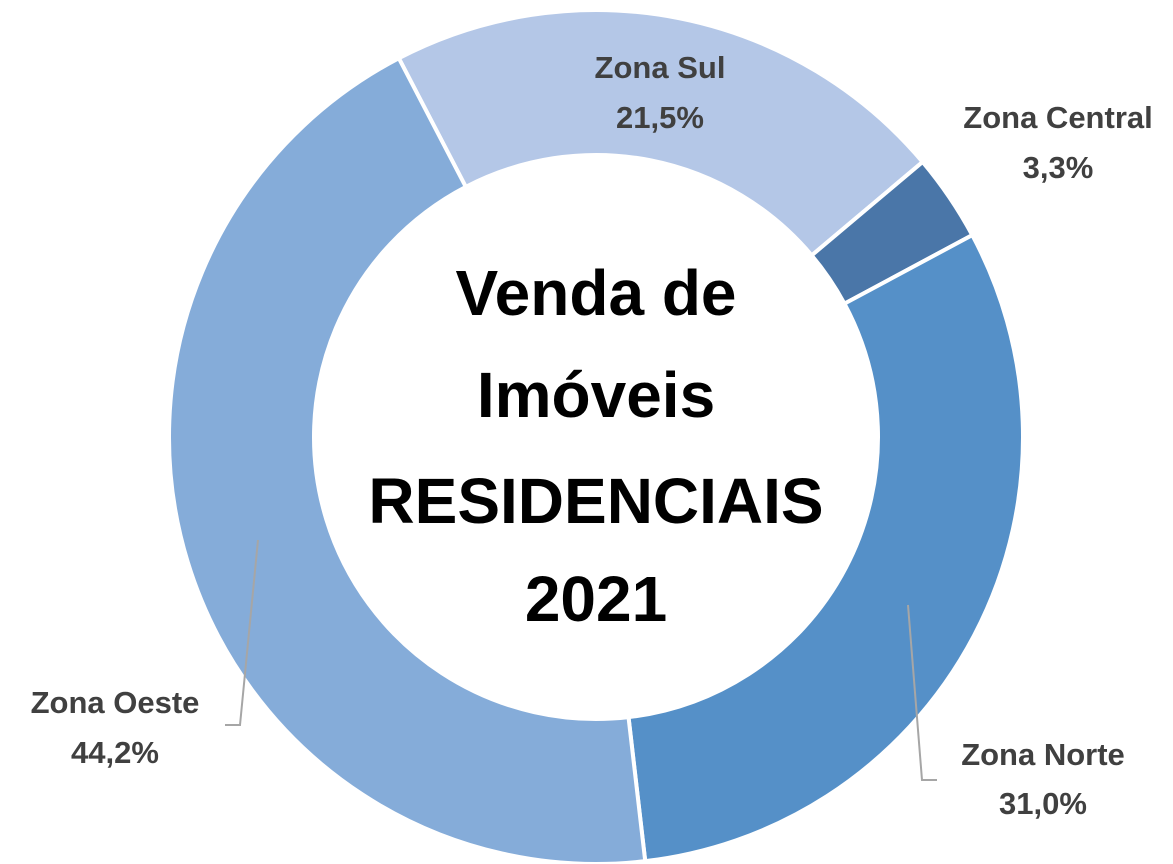 The height and width of the screenshot is (864, 1173). What do you see at coordinates (595, 501) in the screenshot?
I see `chart-title: RESIDENCIAIS` at bounding box center [595, 501].